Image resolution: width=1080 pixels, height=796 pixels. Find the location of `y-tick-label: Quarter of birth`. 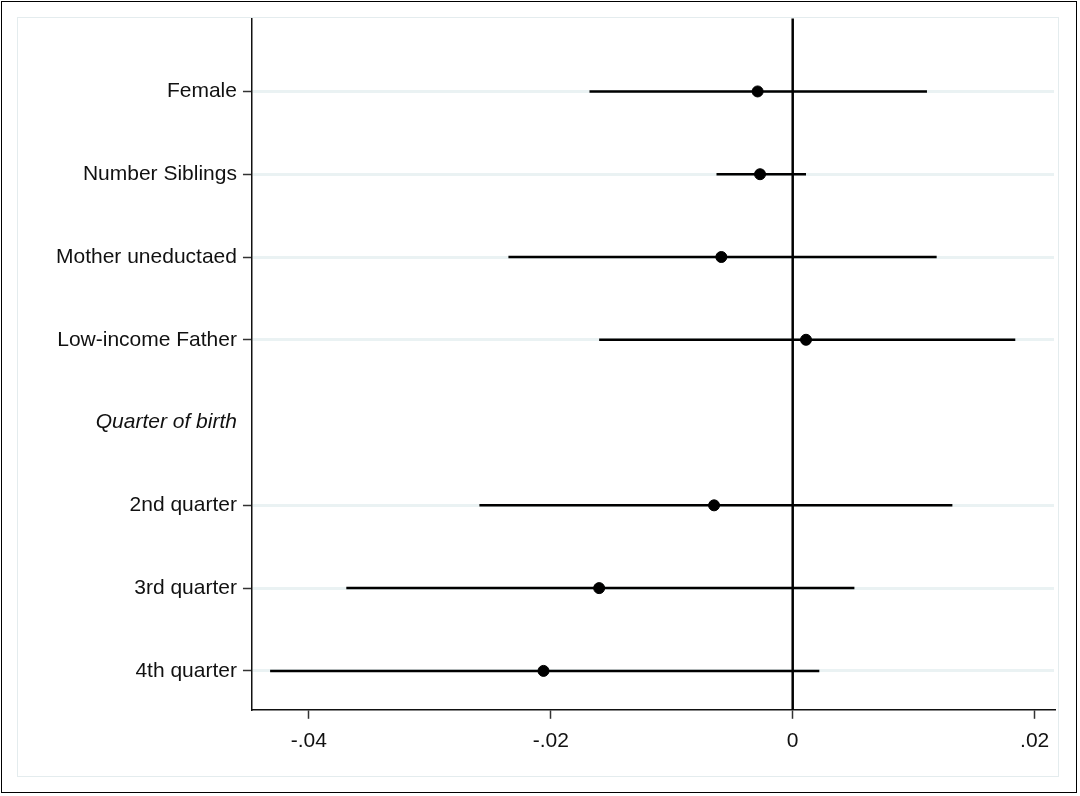

y-tick-label: Quarter of birth is located at coordinates (166, 421).